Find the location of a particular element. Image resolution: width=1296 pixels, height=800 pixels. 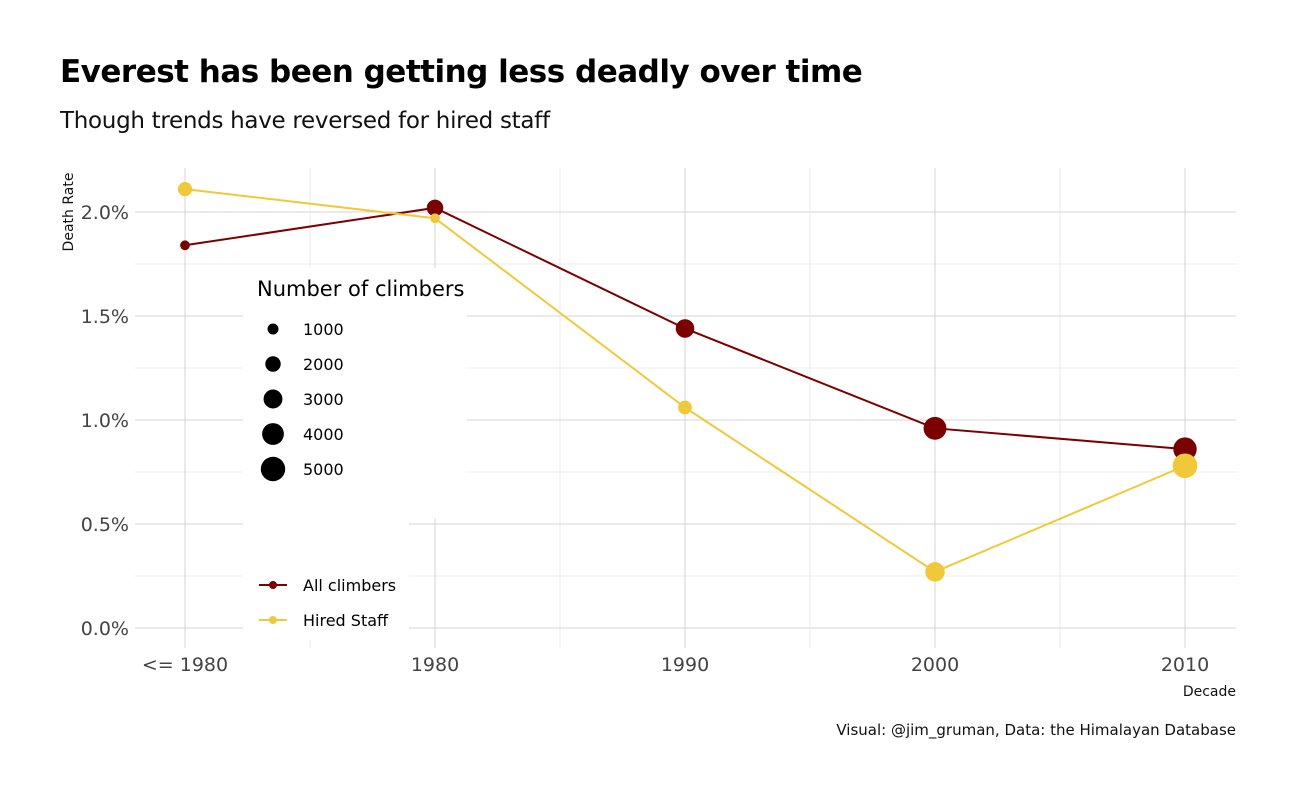

y-tick-label: 1.0% is located at coordinates (105, 421).